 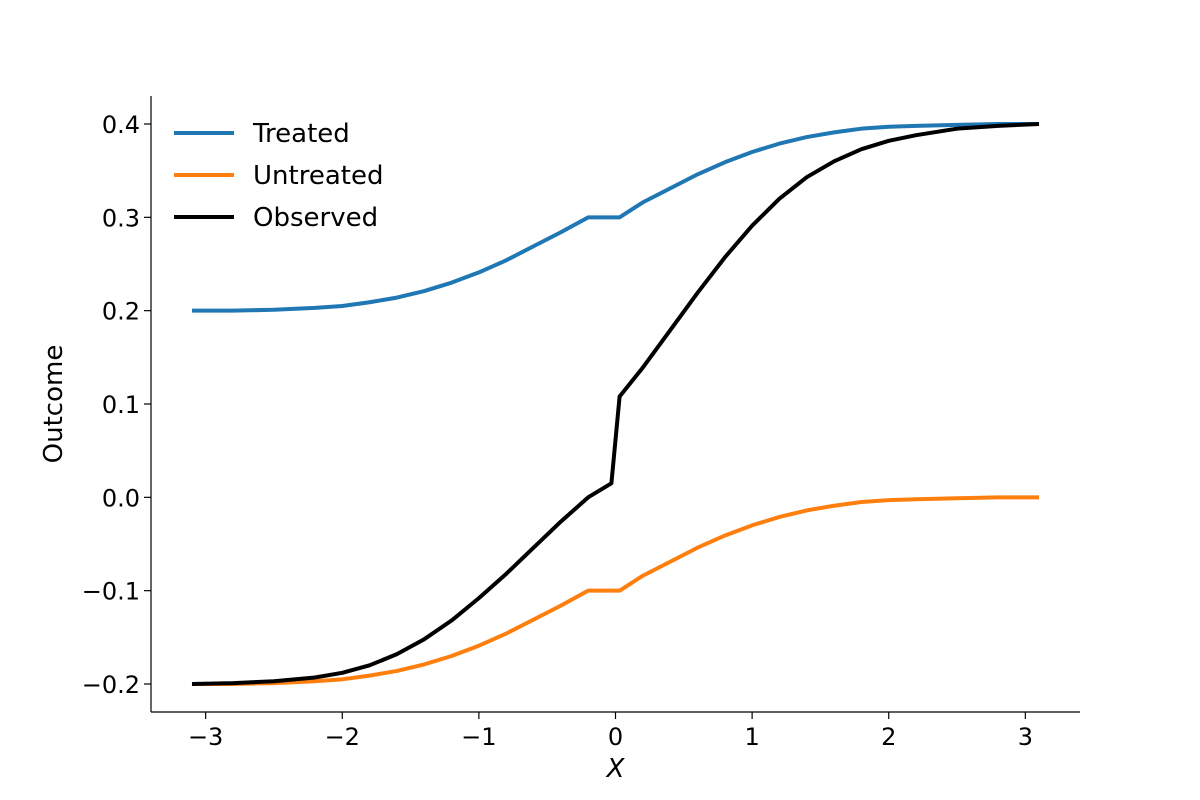 I want to click on y-tick-label: 0.2, so click(x=121, y=312).